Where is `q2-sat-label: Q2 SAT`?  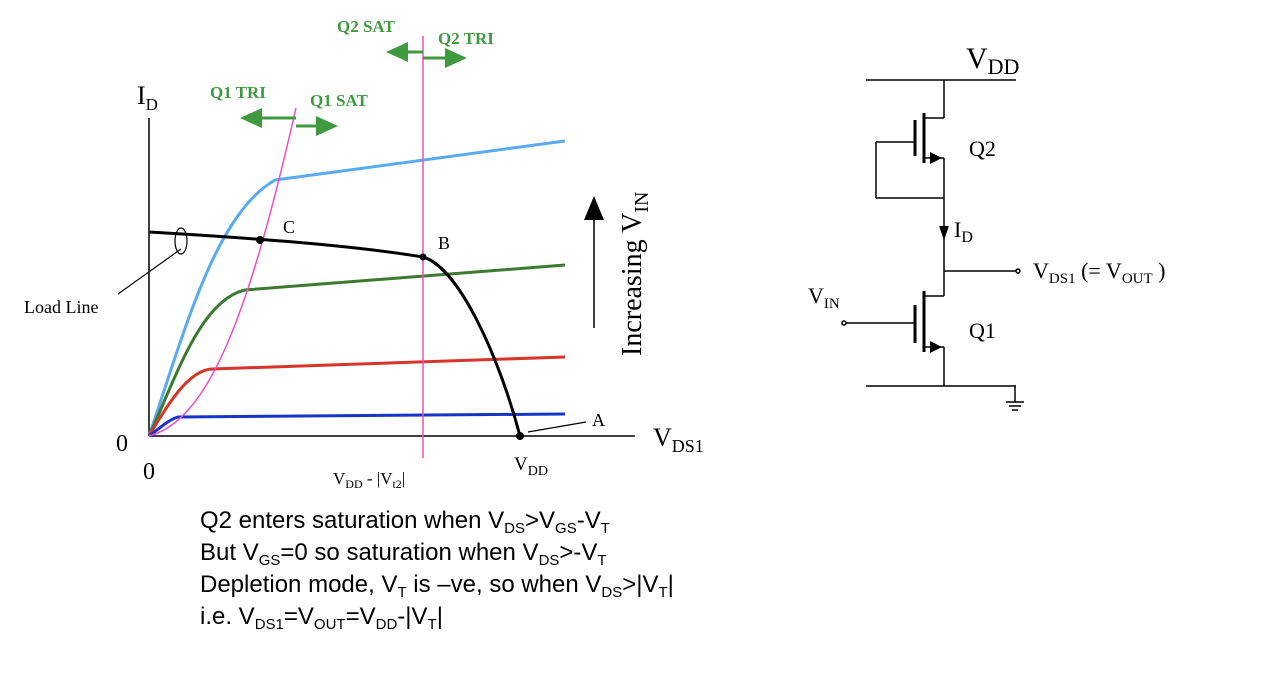 q2-sat-label: Q2 SAT is located at coordinates (366, 26).